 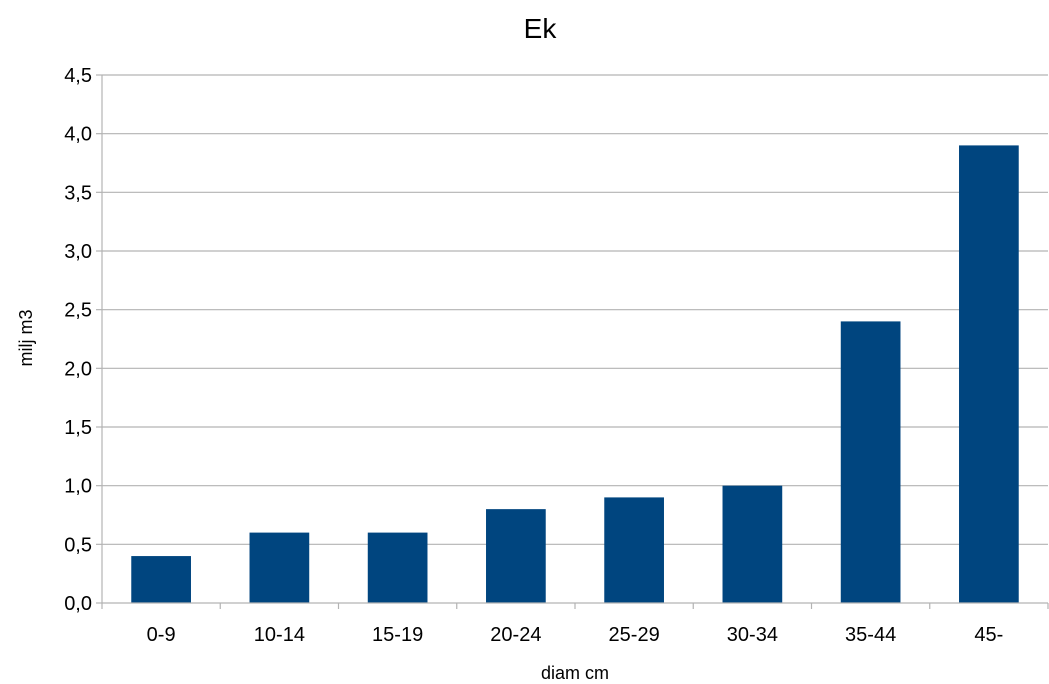 What do you see at coordinates (870, 635) in the screenshot?
I see `x-tick-label: 35-44` at bounding box center [870, 635].